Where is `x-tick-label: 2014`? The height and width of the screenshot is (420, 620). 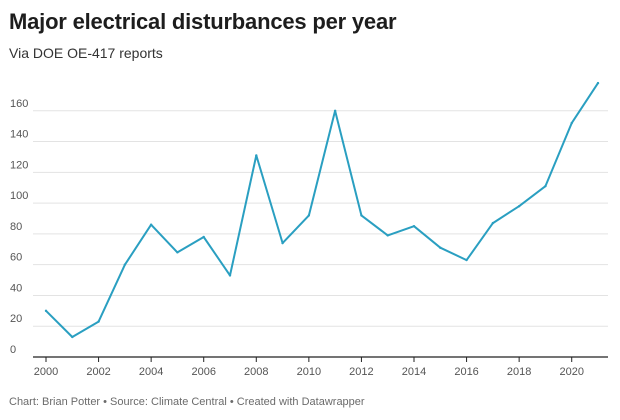 x-tick-label: 2014 is located at coordinates (414, 372).